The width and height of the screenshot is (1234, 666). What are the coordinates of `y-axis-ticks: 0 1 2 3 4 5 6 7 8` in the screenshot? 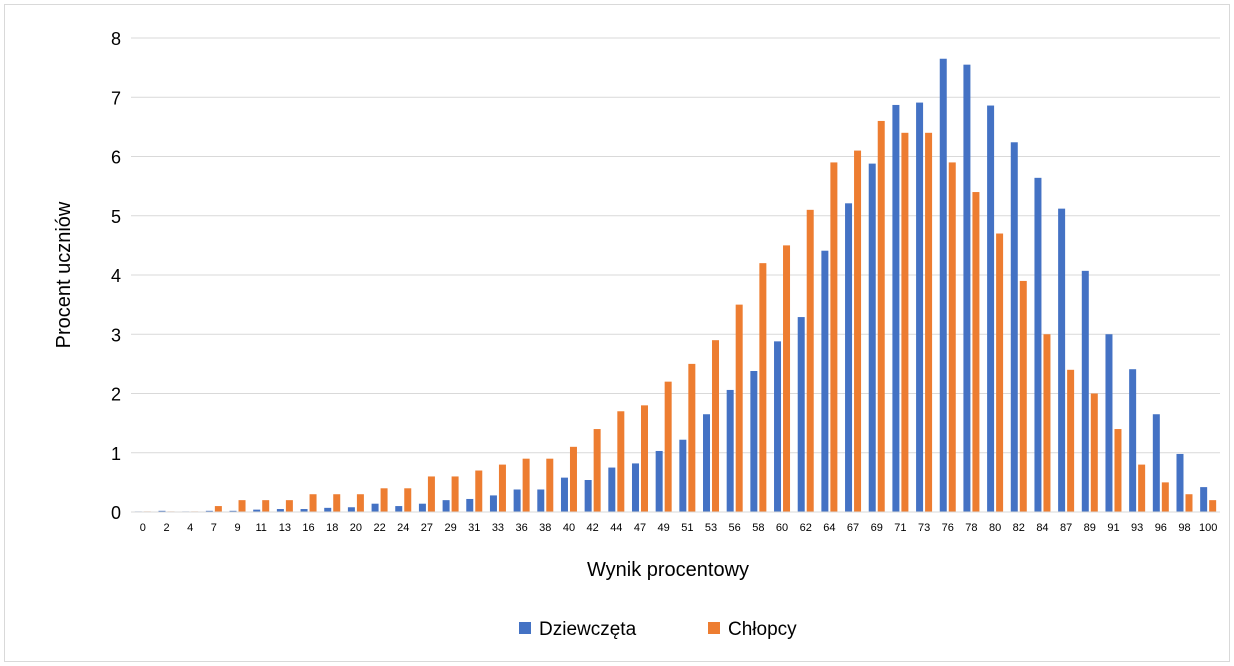 It's located at (116, 276).